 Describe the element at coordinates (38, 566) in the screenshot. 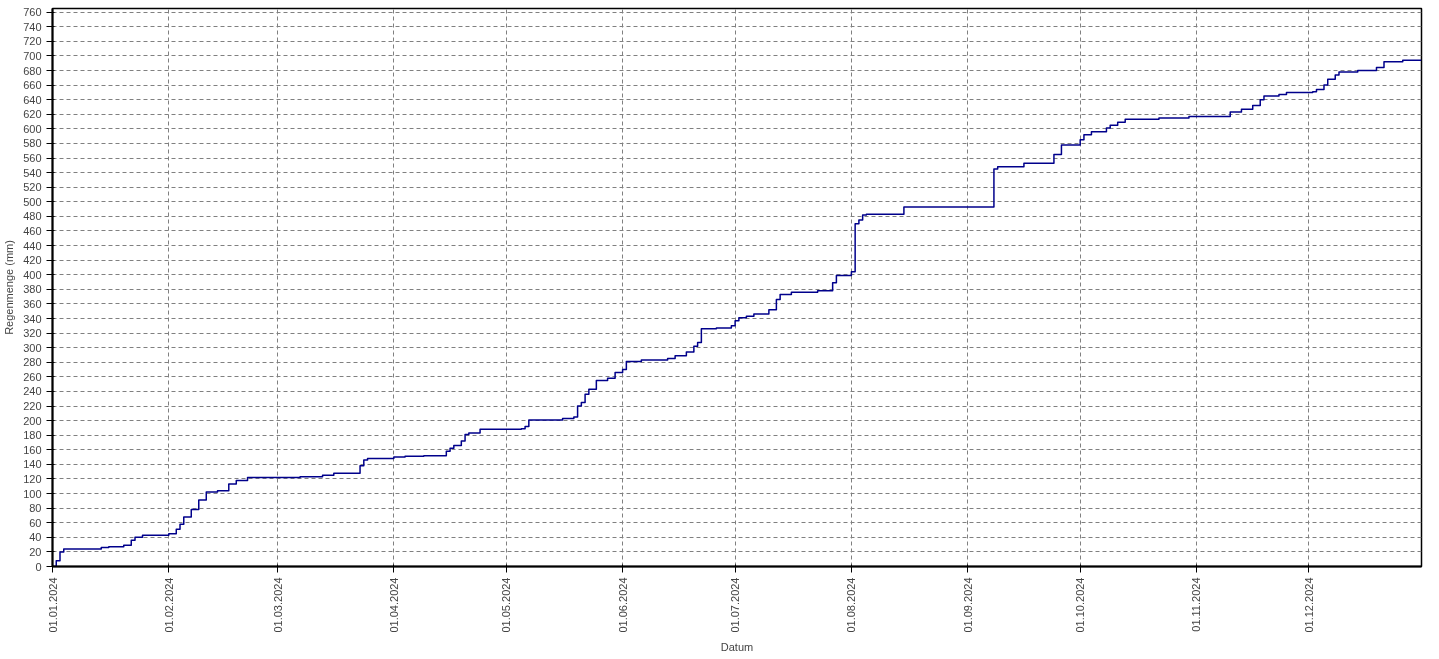

I see `y-tick-label: 0` at that location.